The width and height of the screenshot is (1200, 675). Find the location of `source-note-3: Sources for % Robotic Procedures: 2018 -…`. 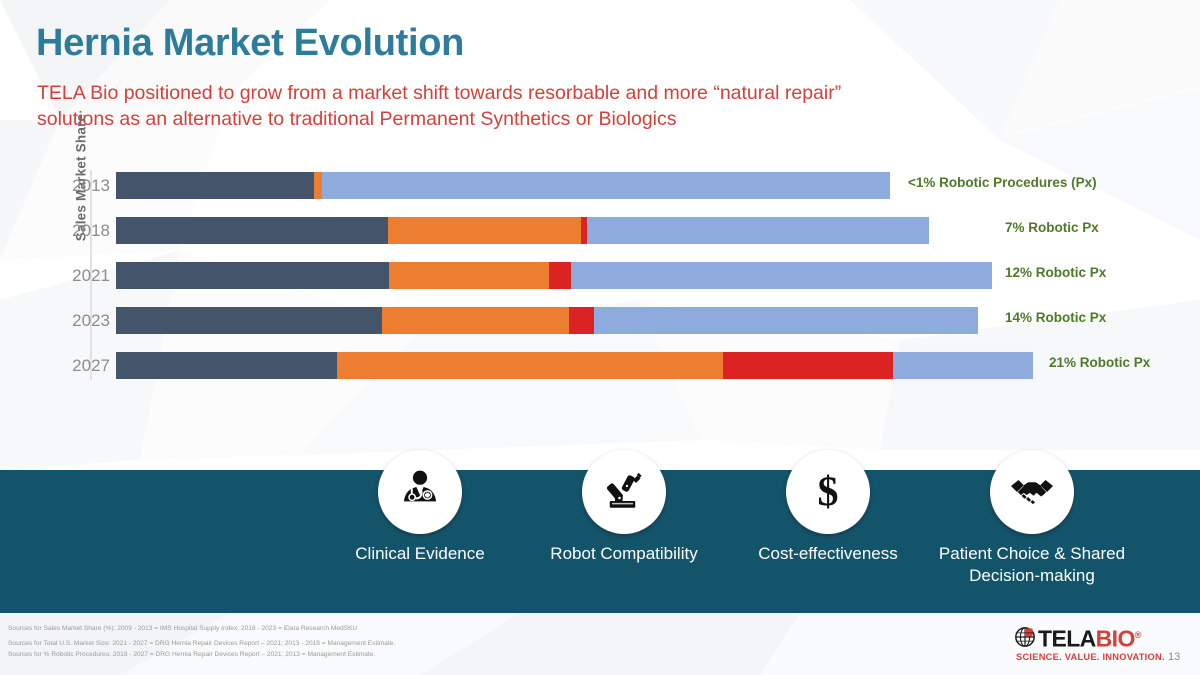

source-note-3: Sources for % Robotic Procedures: 2018 -… is located at coordinates (192, 654).